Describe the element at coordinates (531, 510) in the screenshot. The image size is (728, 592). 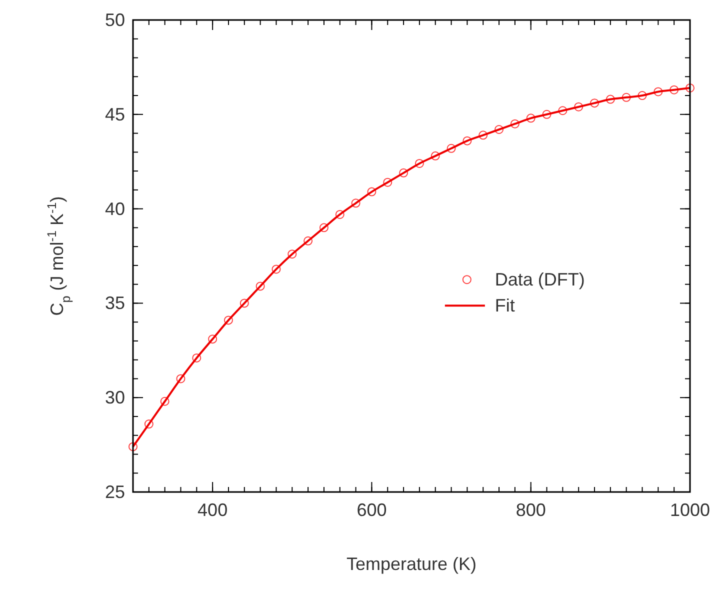
I see `x-tick-label: 800` at that location.